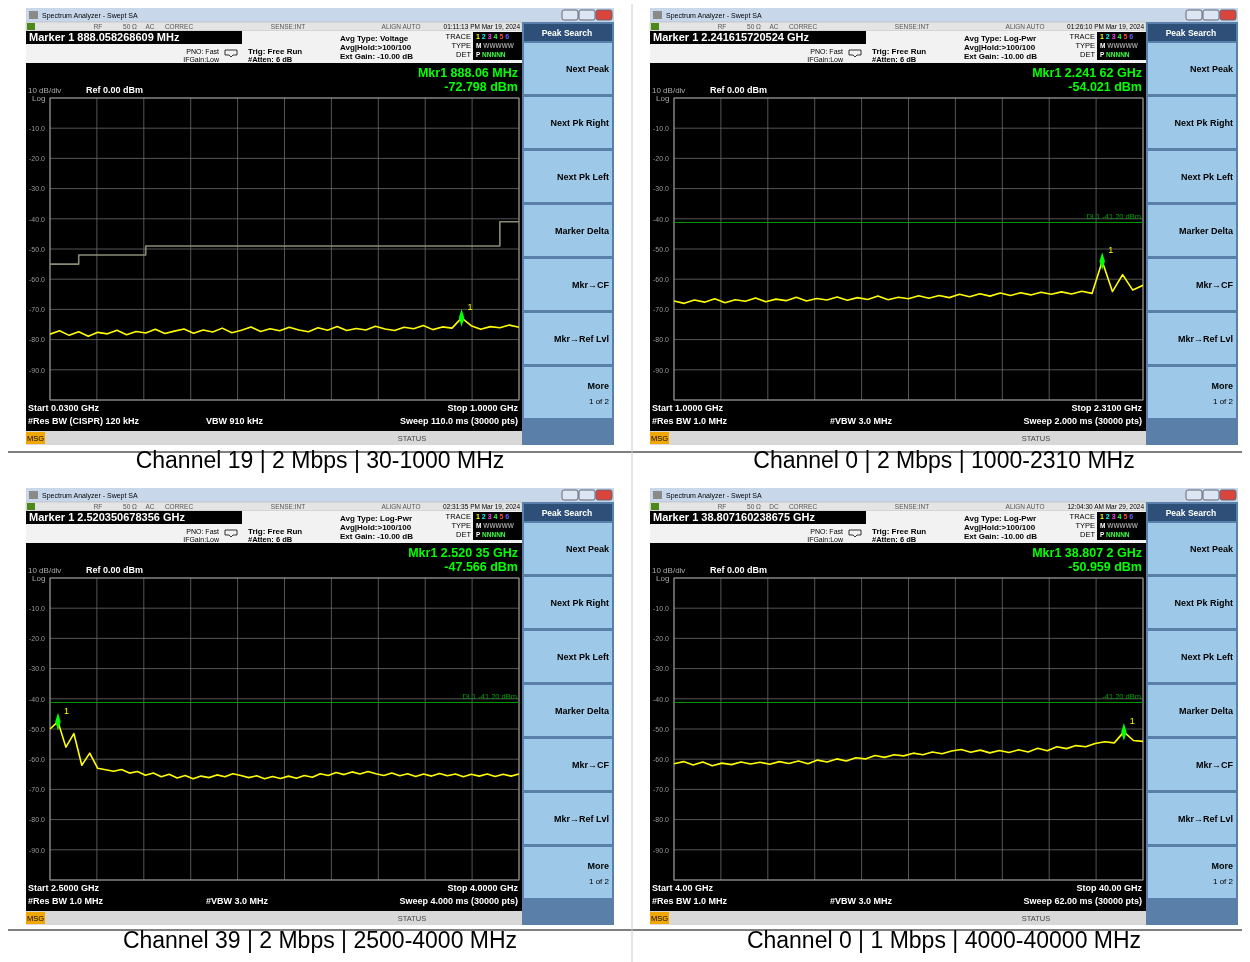 The width and height of the screenshot is (1250, 962). What do you see at coordinates (1105, 567) in the screenshot?
I see `text: -50.959 dBm` at bounding box center [1105, 567].